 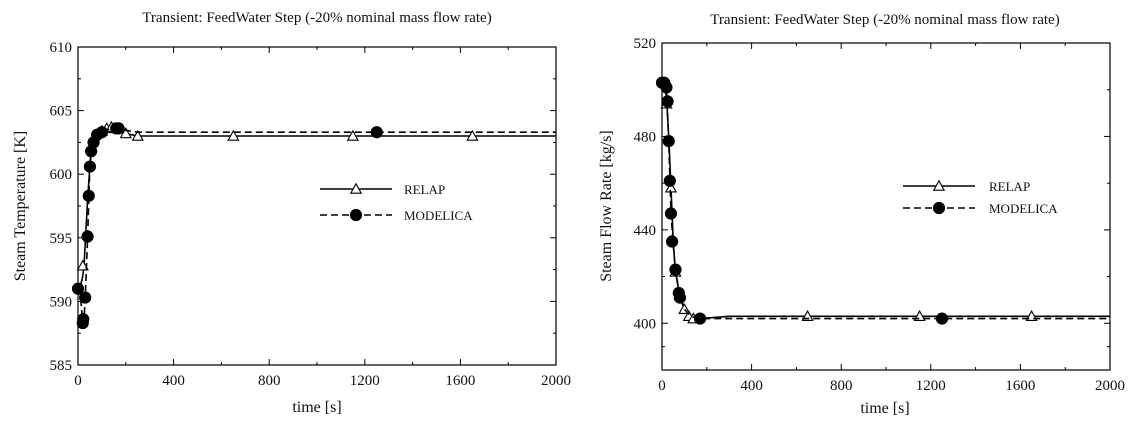 What do you see at coordinates (20, 206) in the screenshot?
I see `y-axis-label: Steam Temperature [K]` at bounding box center [20, 206].